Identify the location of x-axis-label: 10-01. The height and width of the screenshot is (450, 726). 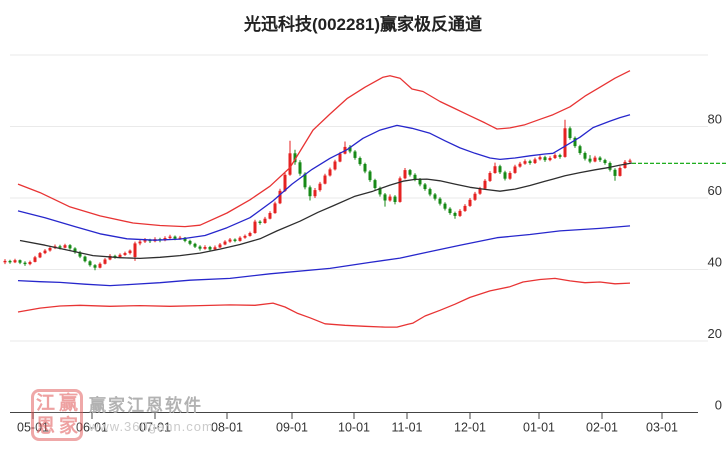
(354, 428).